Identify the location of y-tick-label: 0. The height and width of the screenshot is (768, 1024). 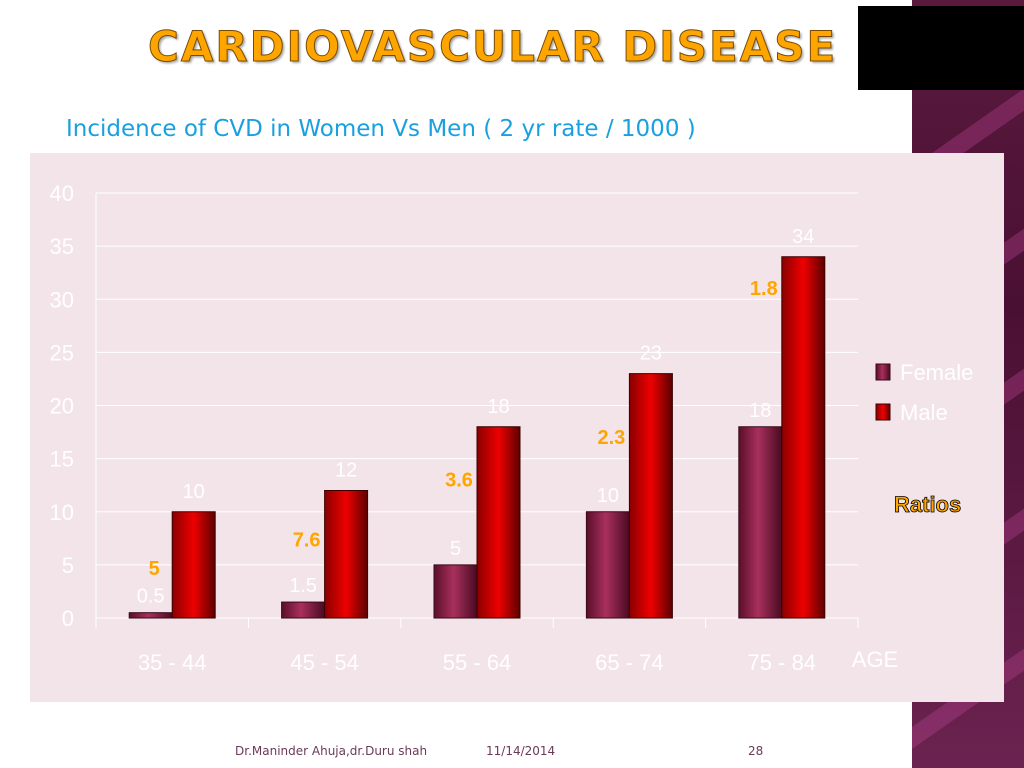
(68, 618).